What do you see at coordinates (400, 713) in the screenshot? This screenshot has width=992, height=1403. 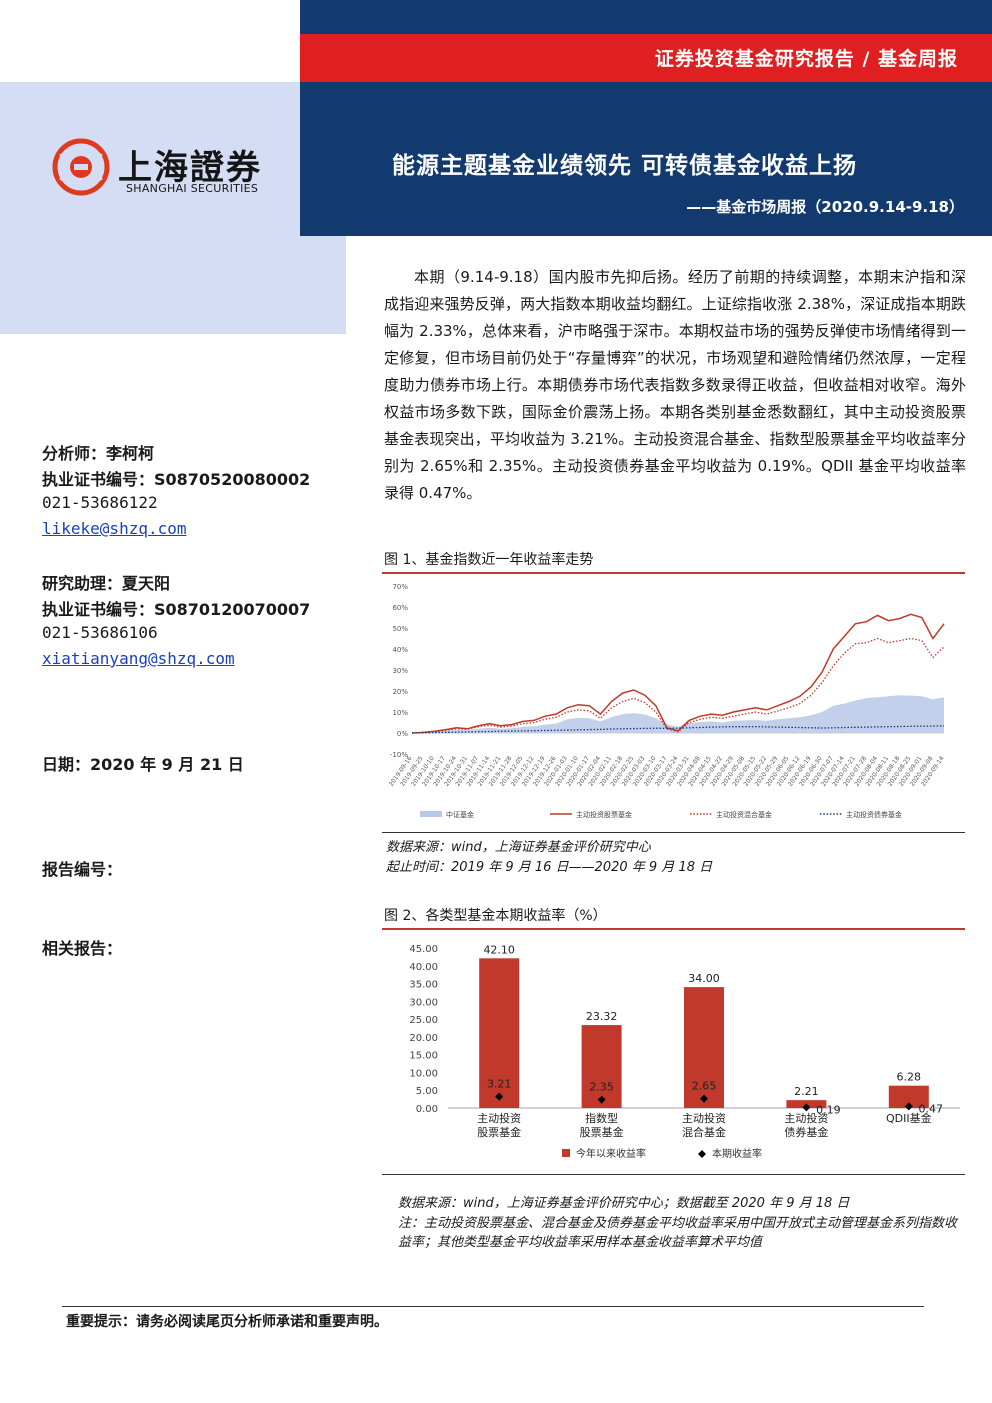 I see `y-tick-label: 10%` at bounding box center [400, 713].